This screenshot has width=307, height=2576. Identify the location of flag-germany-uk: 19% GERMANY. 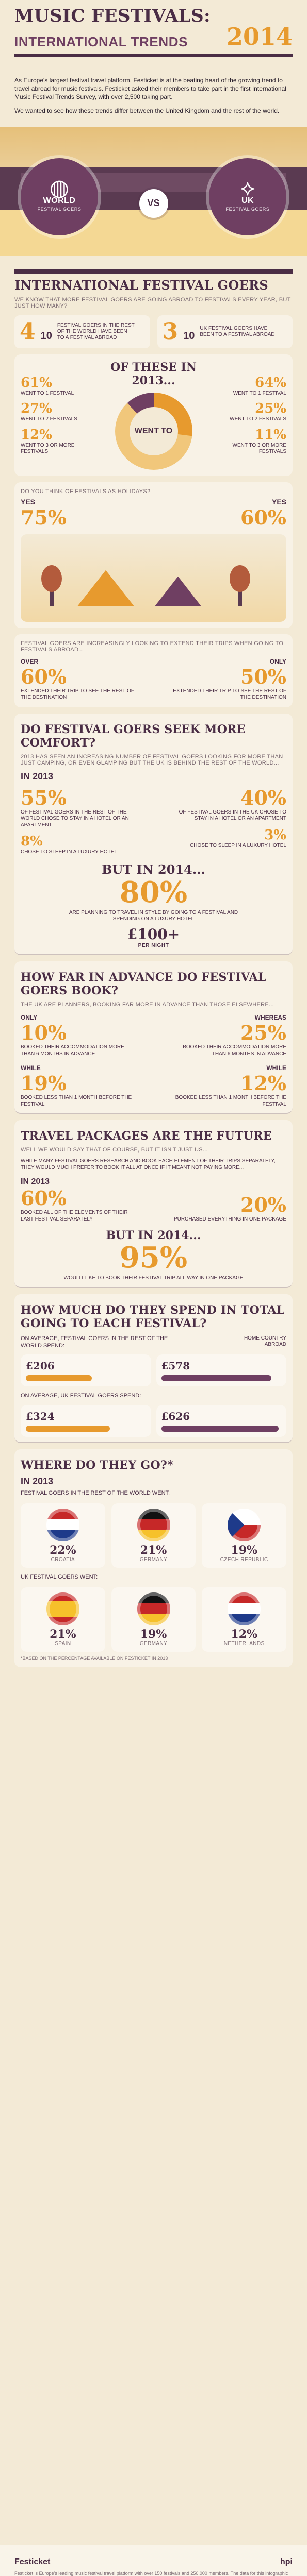
(154, 1619).